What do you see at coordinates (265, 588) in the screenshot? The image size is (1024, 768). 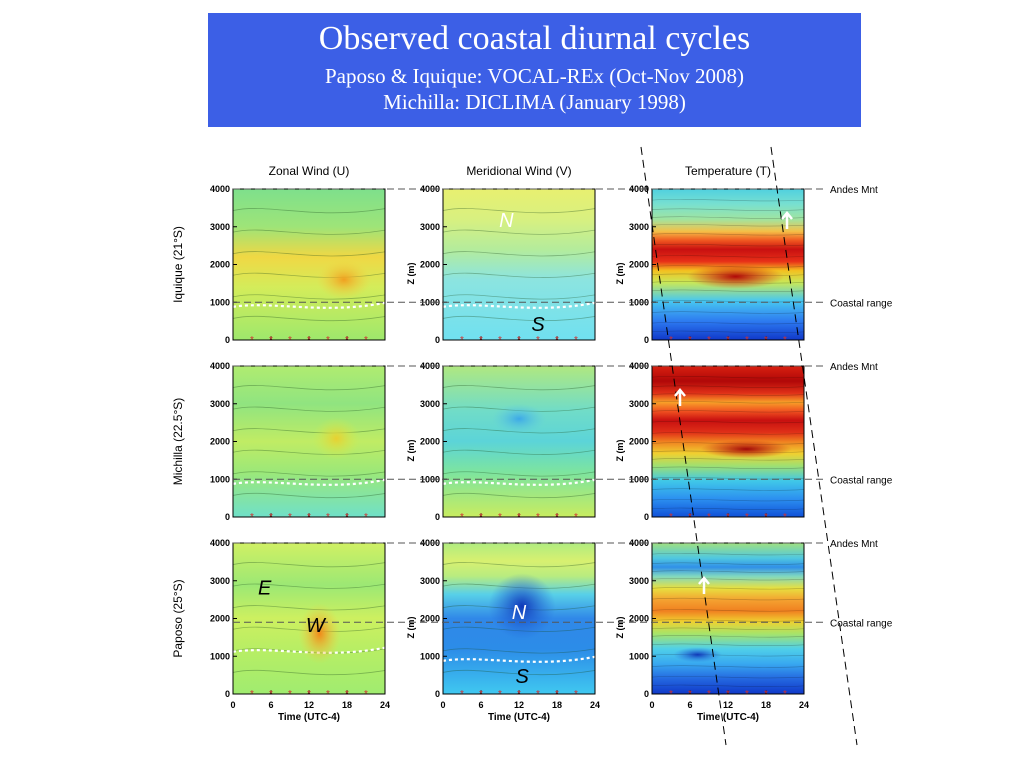 I see `annotation-letter-e: E` at bounding box center [265, 588].